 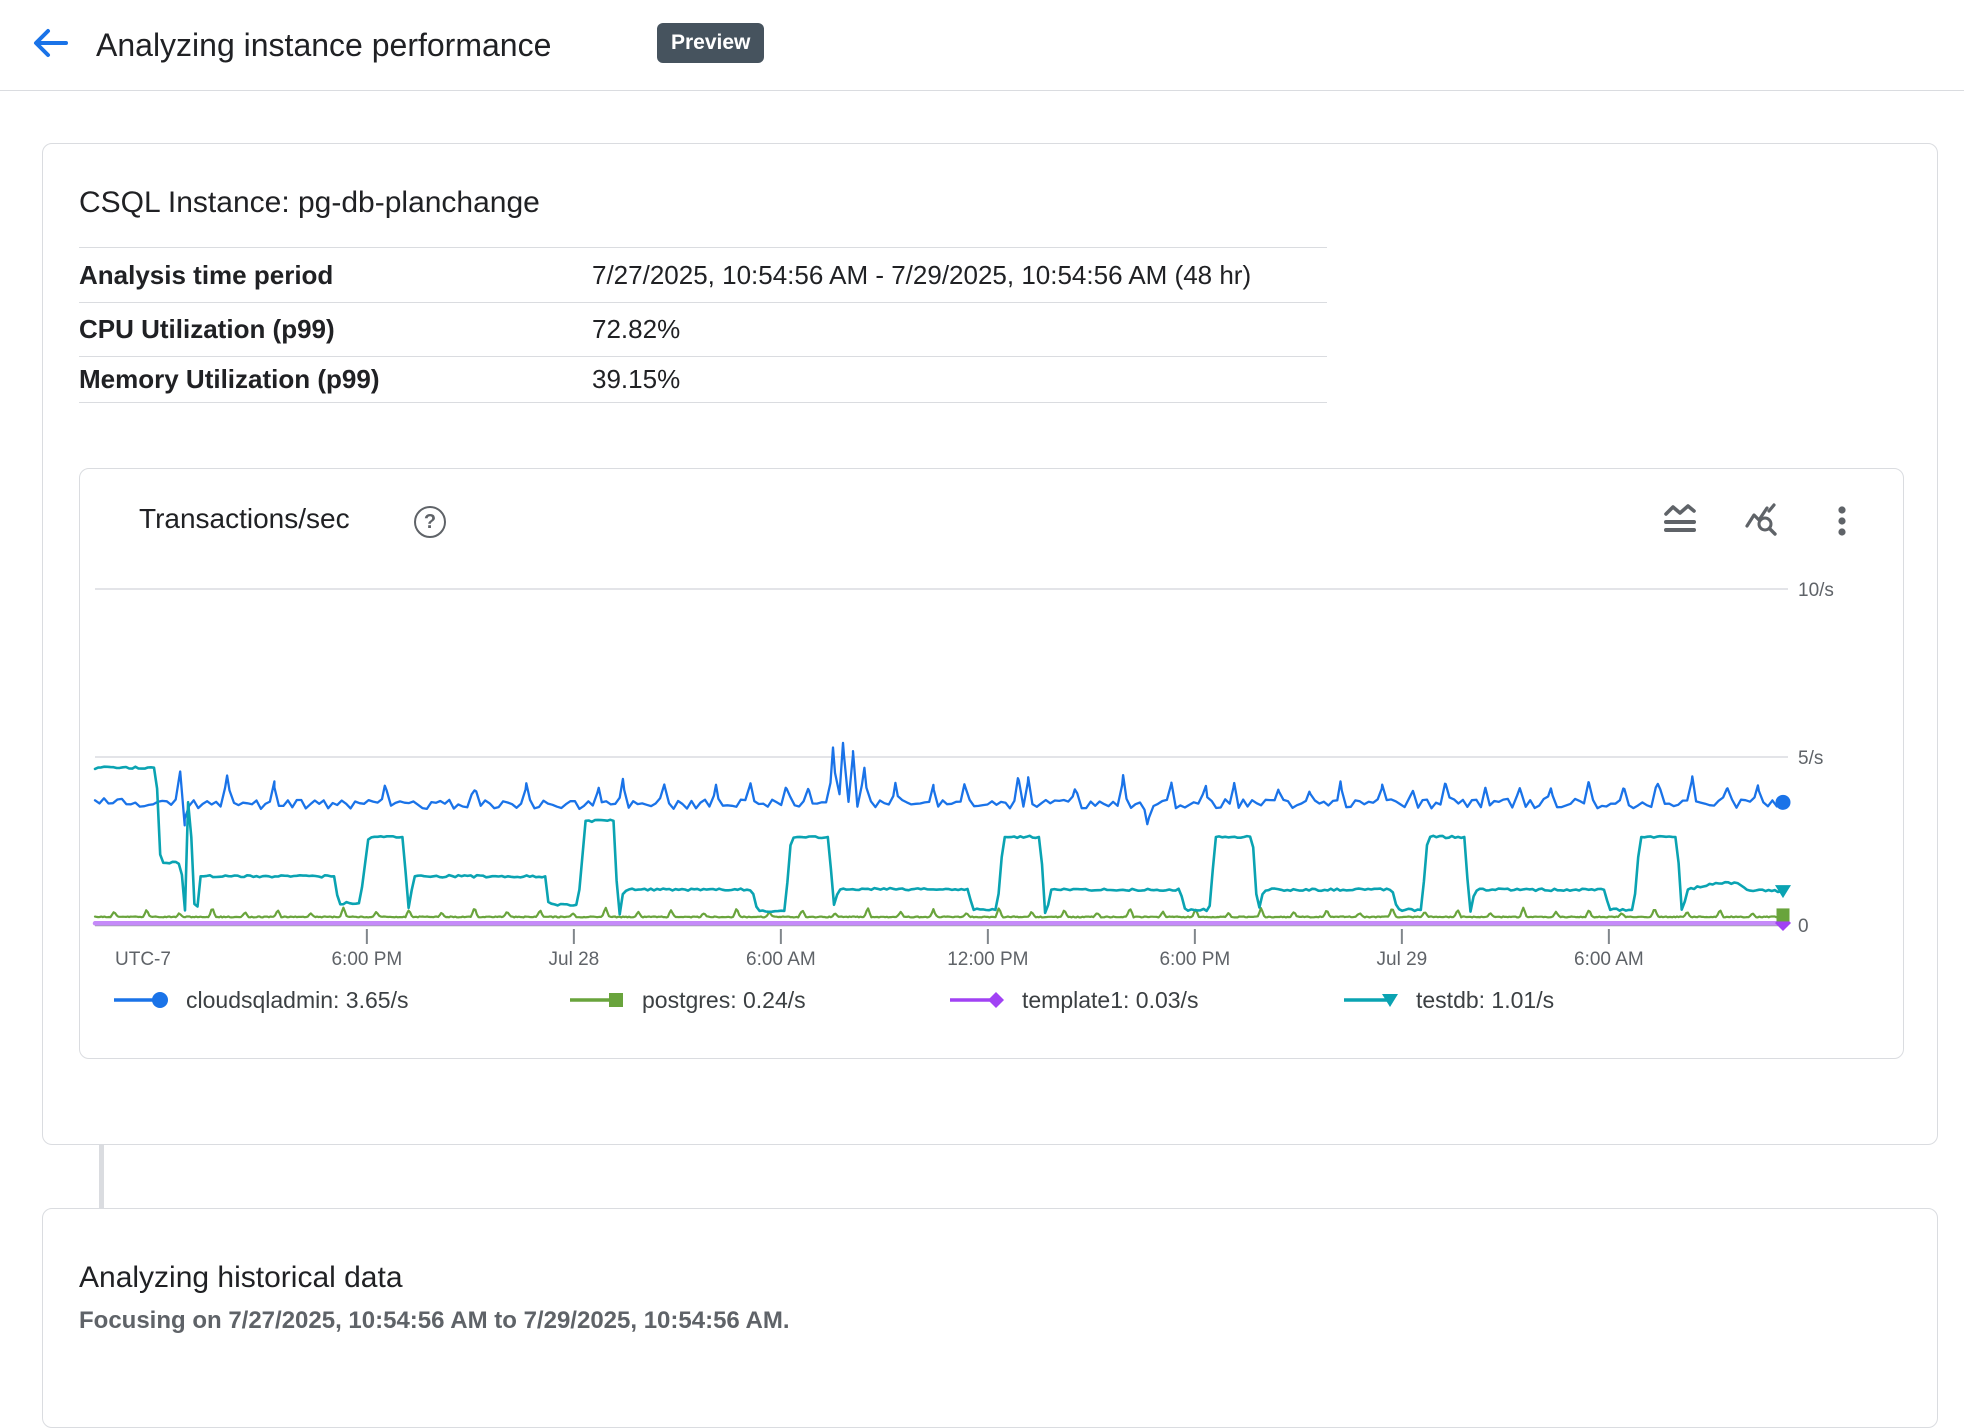 I want to click on legend-label: testdb: 1.01/s, so click(x=1485, y=999).